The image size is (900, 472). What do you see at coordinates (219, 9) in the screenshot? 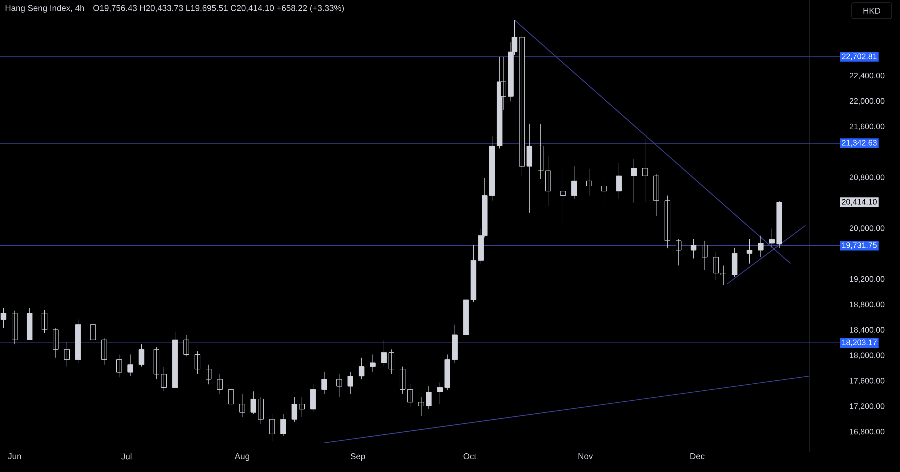
I see `text: O19,756.43 H20,433.73 L19,695.51 C20,414.10 +658.22 (+3.33%)` at bounding box center [219, 9].